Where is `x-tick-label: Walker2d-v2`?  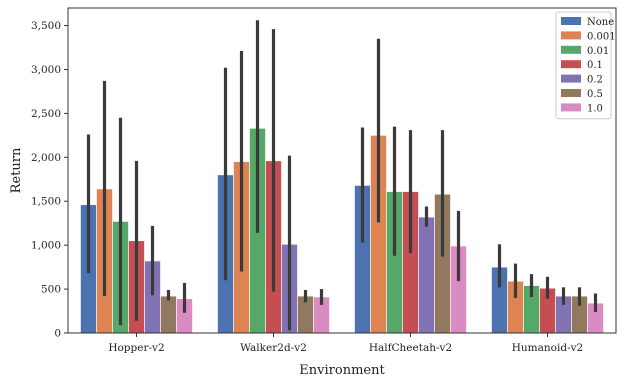
x-tick-label: Walker2d-v2 is located at coordinates (273, 348).